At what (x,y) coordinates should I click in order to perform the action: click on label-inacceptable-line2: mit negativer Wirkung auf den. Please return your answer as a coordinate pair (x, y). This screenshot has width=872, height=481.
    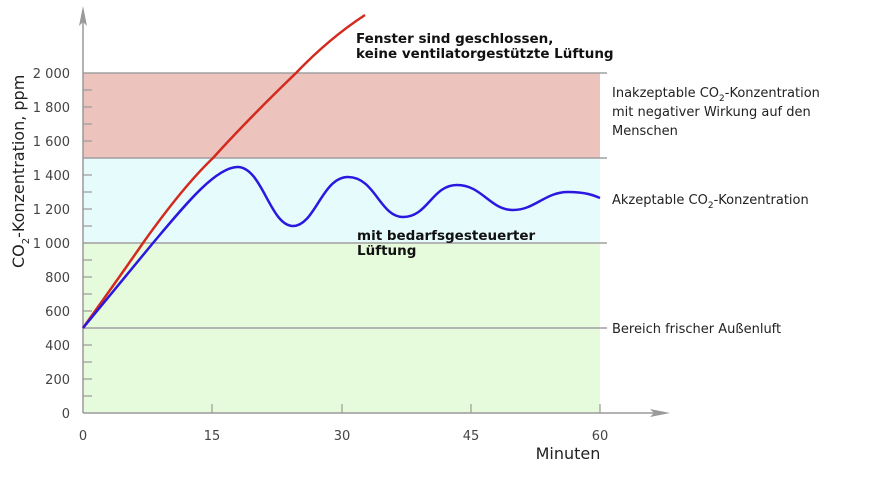
    Looking at the image, I should click on (711, 112).